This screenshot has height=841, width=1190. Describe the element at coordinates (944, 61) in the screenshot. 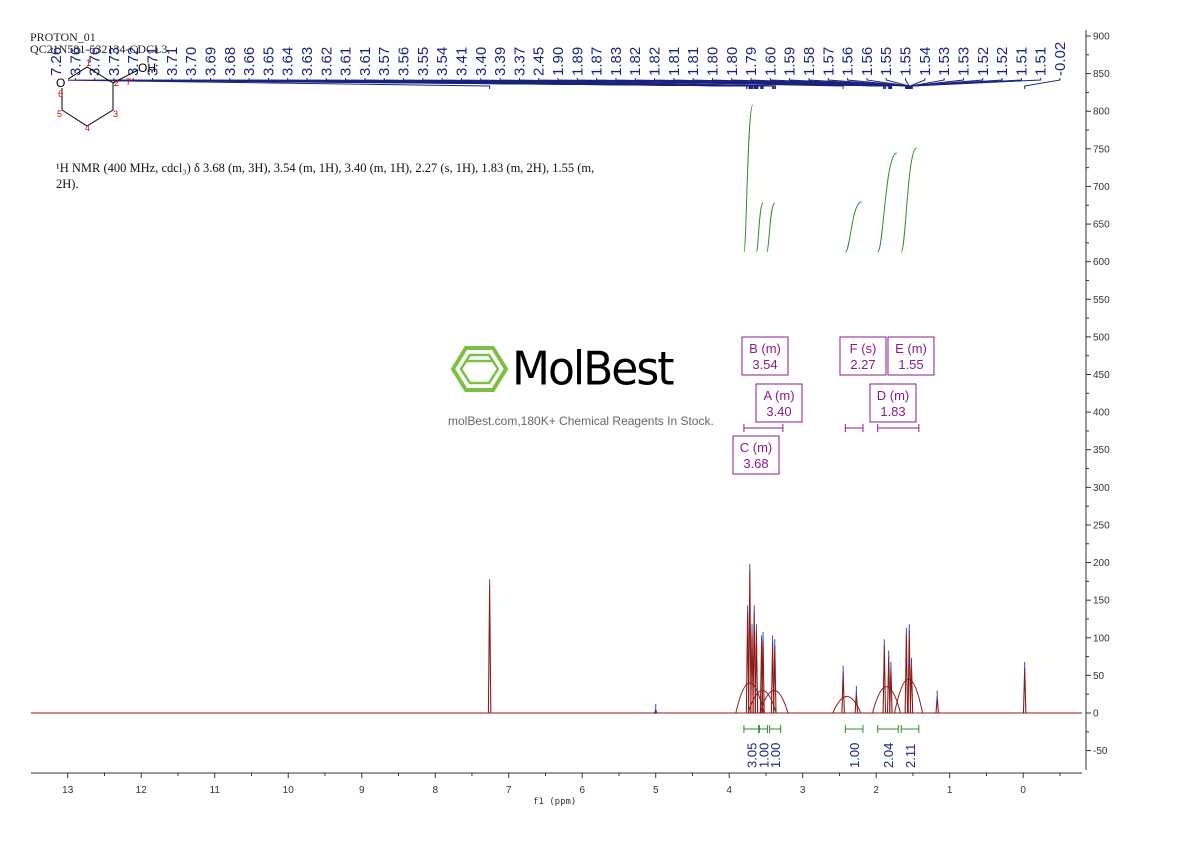

I see `peak-shift-label: 1.53` at that location.